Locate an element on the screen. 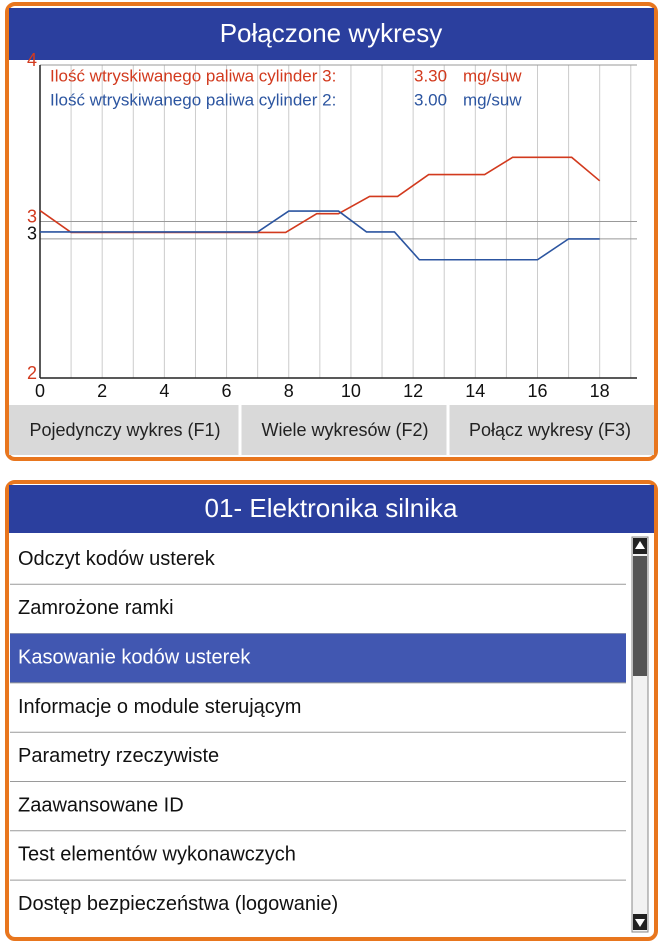  x-tick-label: 4 is located at coordinates (164, 391).